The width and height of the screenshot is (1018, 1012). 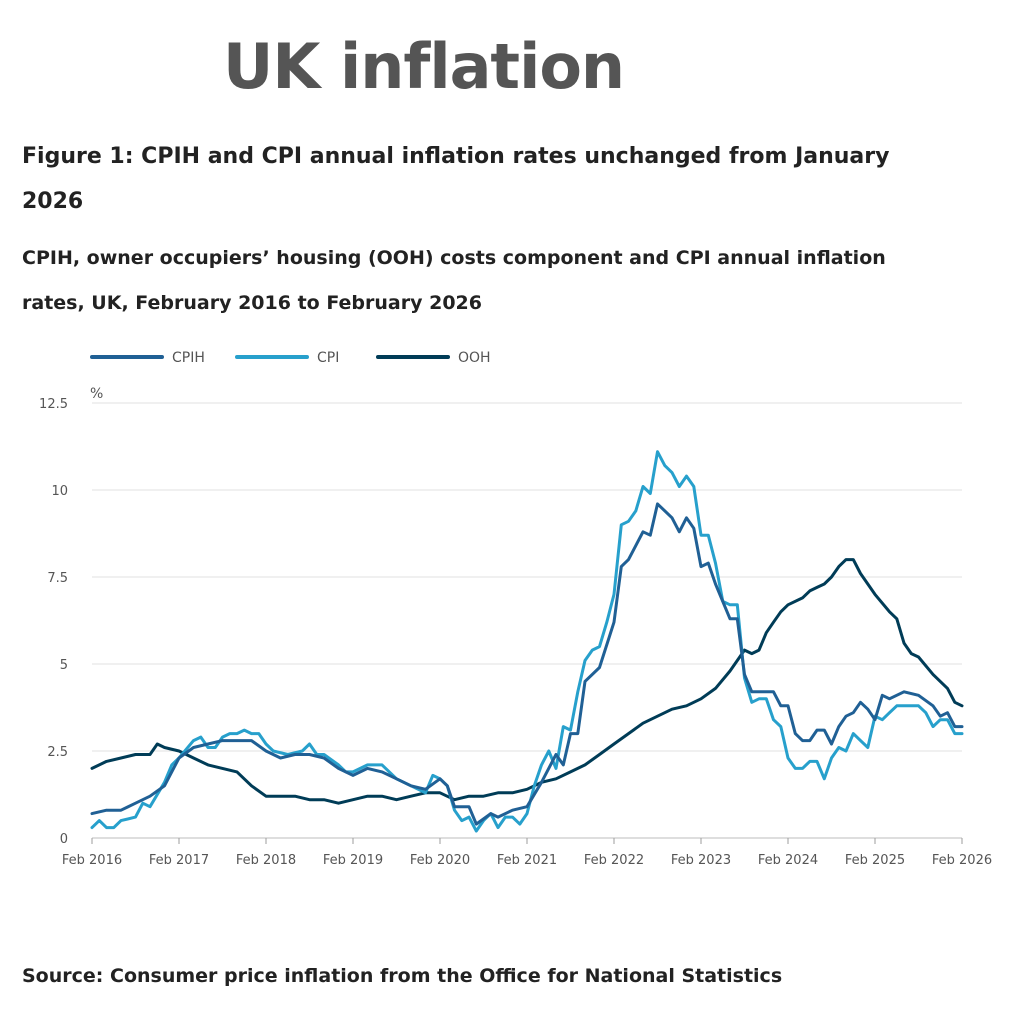 What do you see at coordinates (188, 358) in the screenshot?
I see `legend-label-cpih: CPIH` at bounding box center [188, 358].